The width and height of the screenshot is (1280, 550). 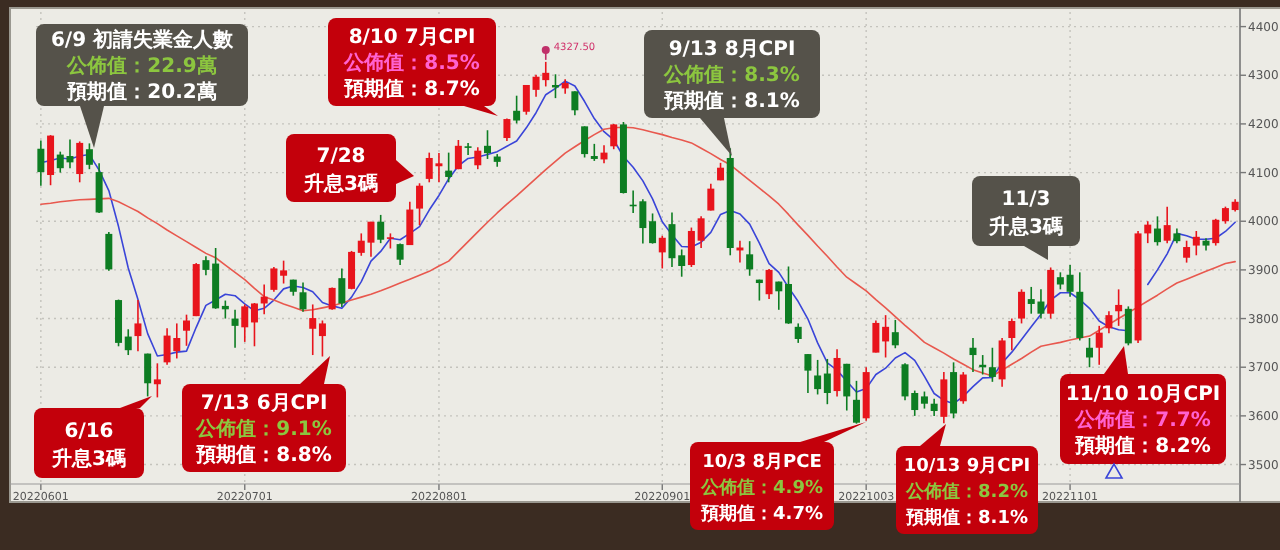 I want to click on annotation: 預期值：8.1%, so click(x=731, y=101).